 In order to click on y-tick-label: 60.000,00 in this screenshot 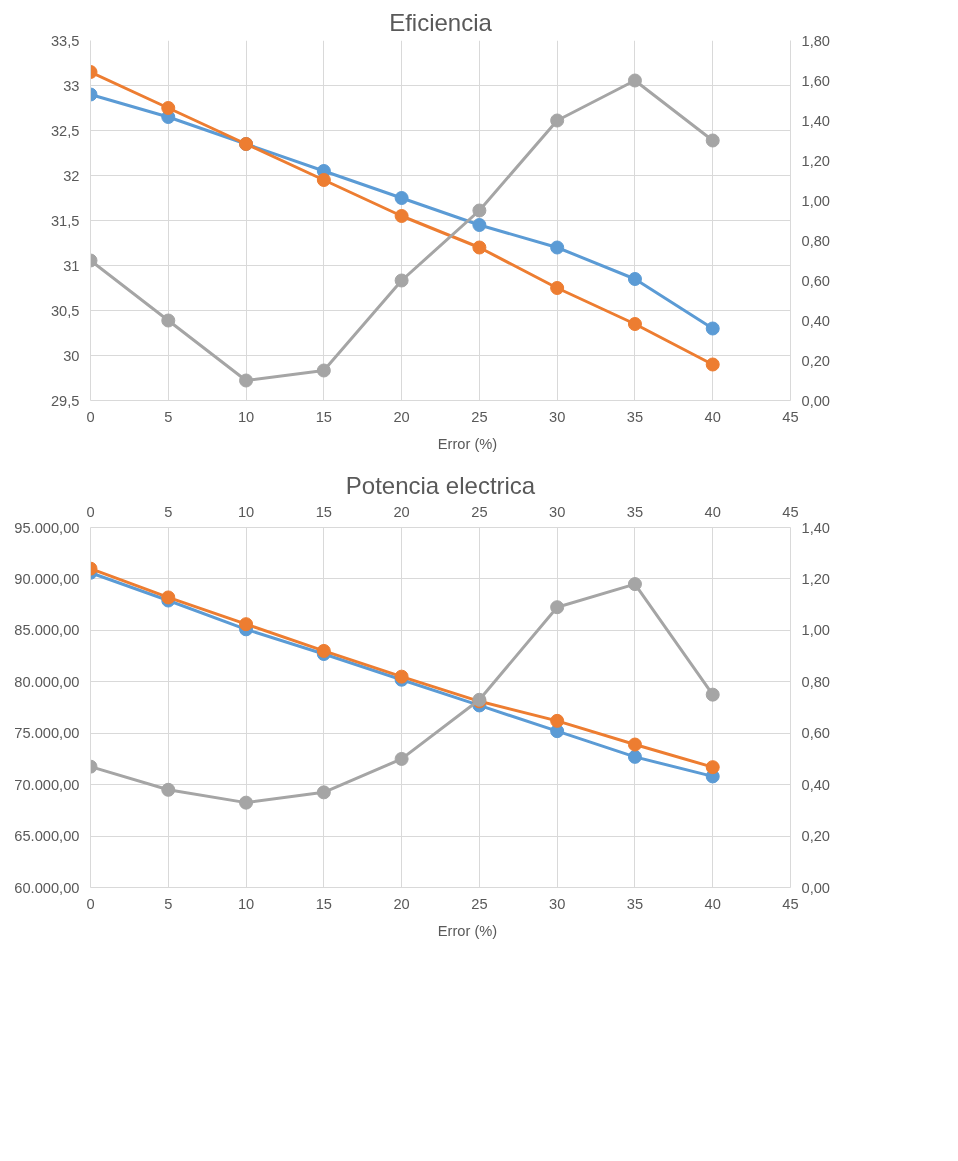, I will do `click(47, 887)`.